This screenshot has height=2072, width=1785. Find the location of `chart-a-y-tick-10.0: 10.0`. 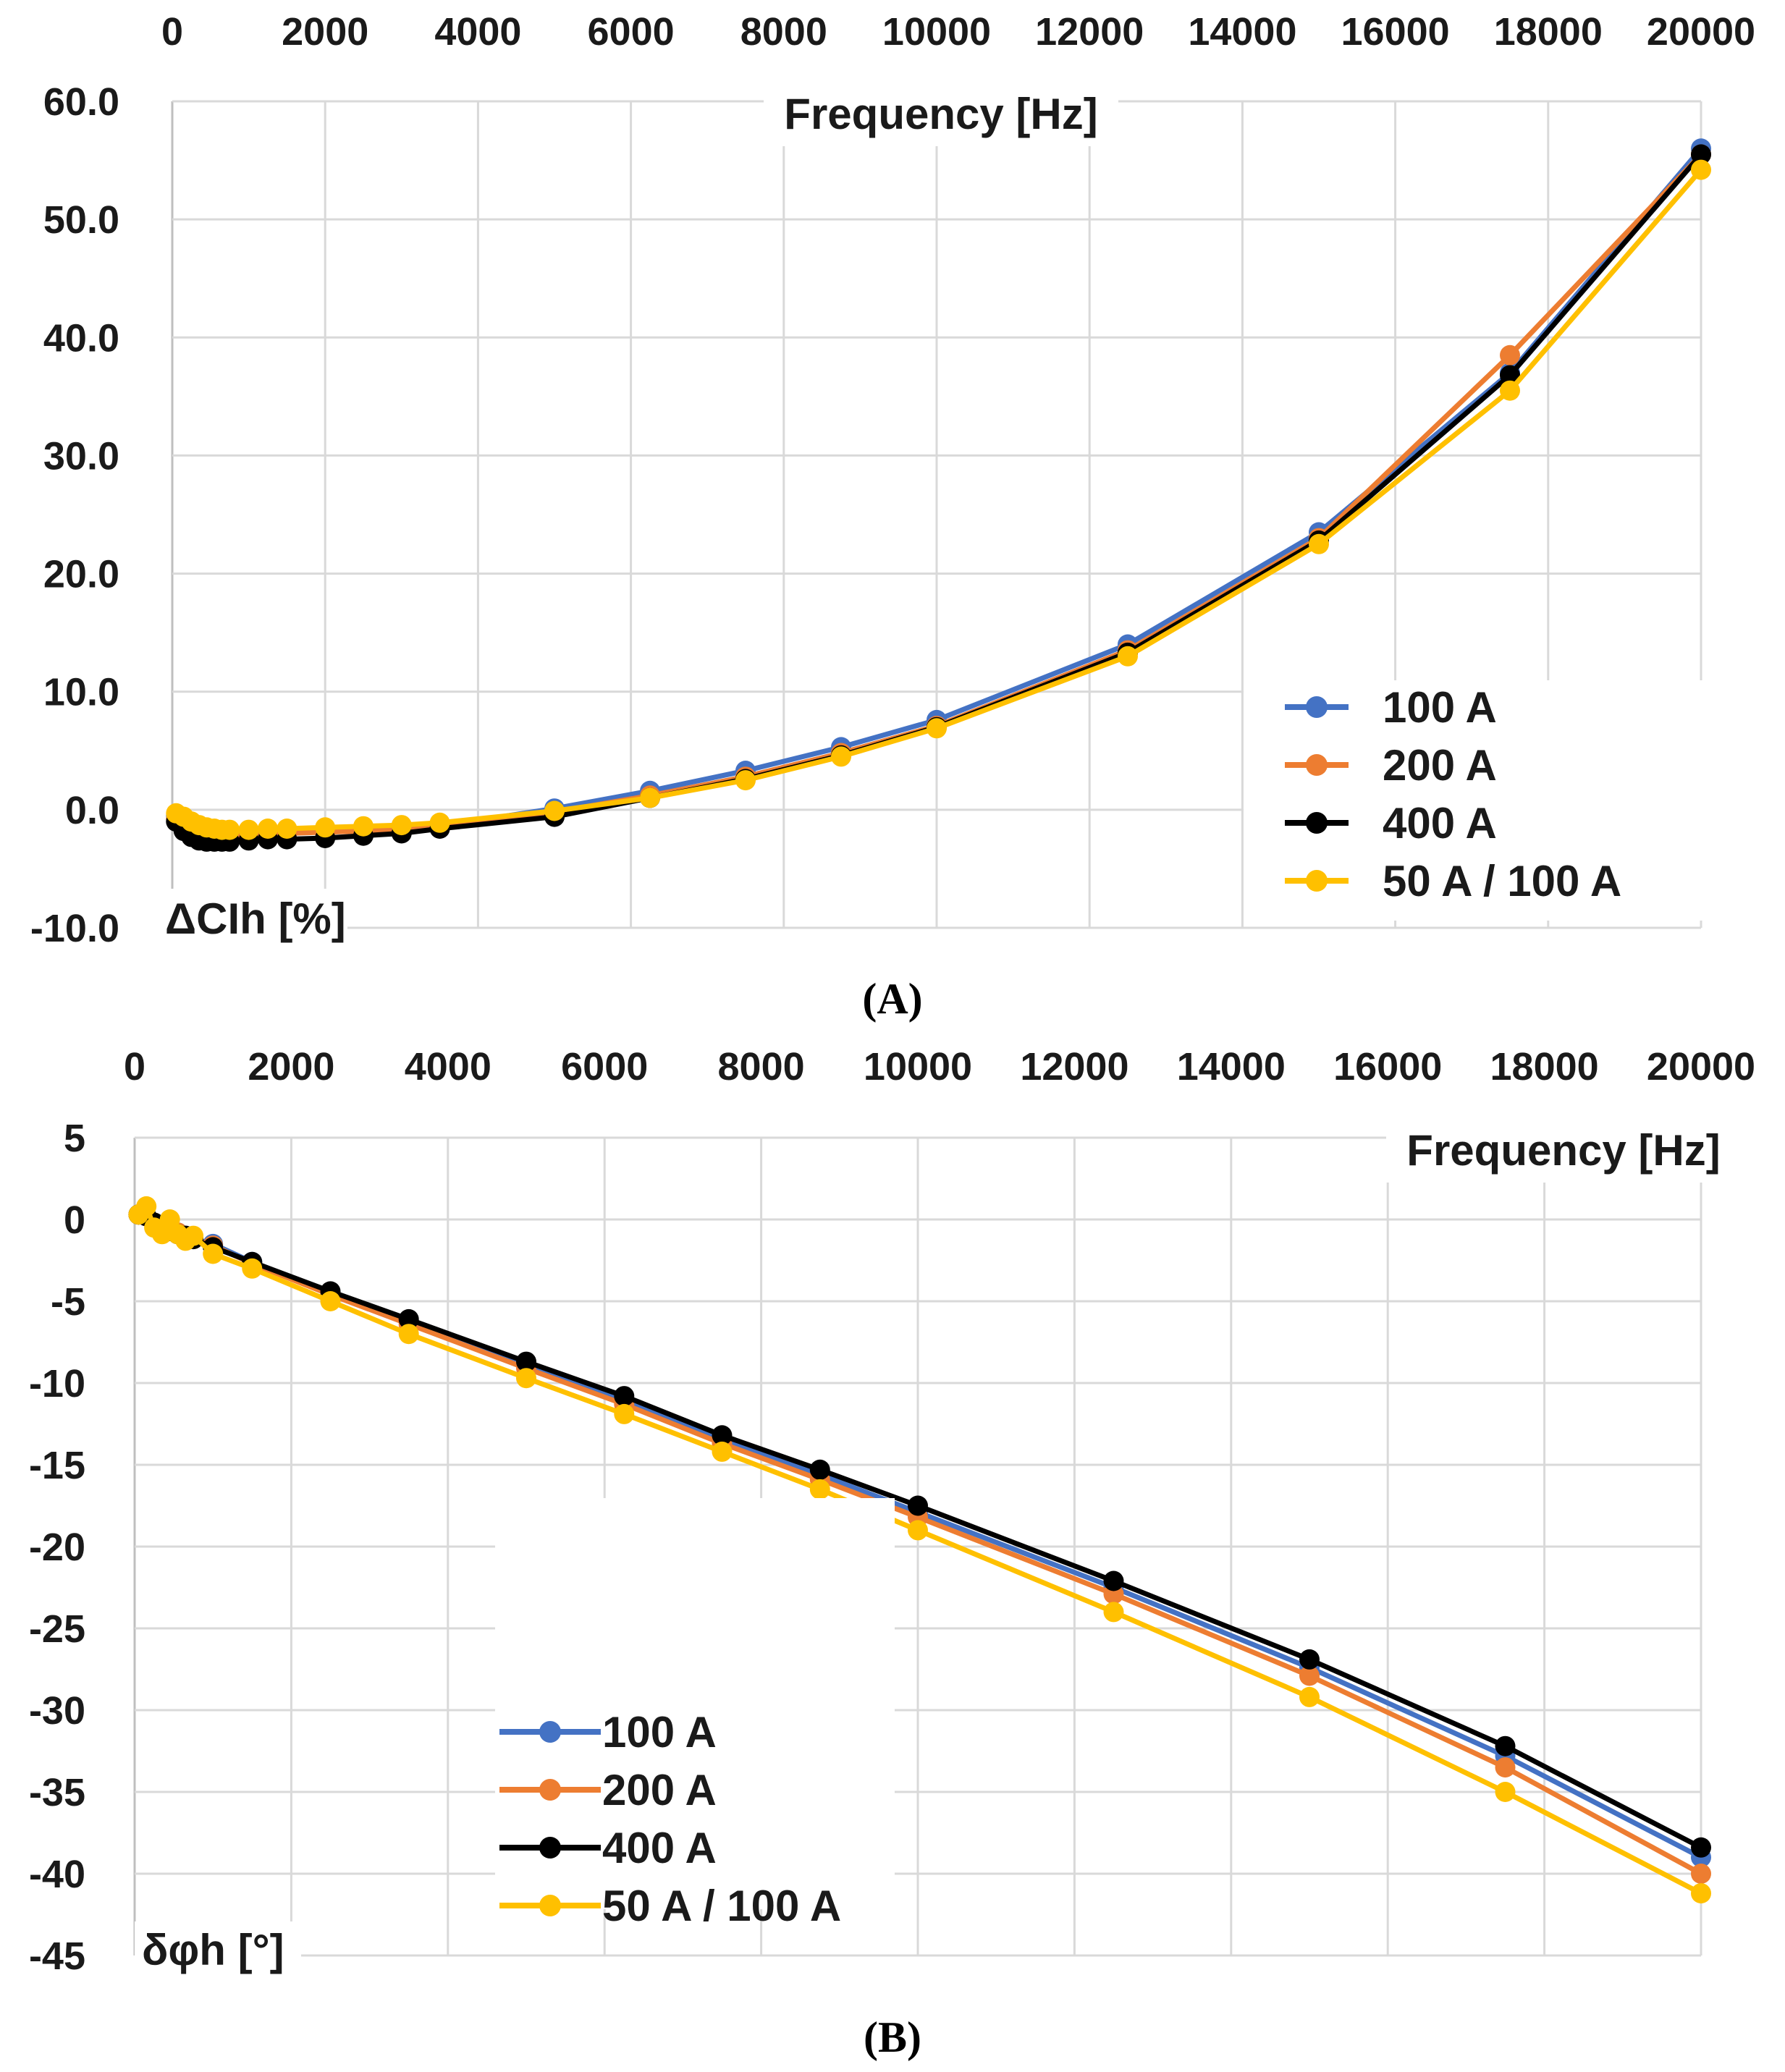

chart-a-y-tick-10.0: 10.0 is located at coordinates (81, 692).